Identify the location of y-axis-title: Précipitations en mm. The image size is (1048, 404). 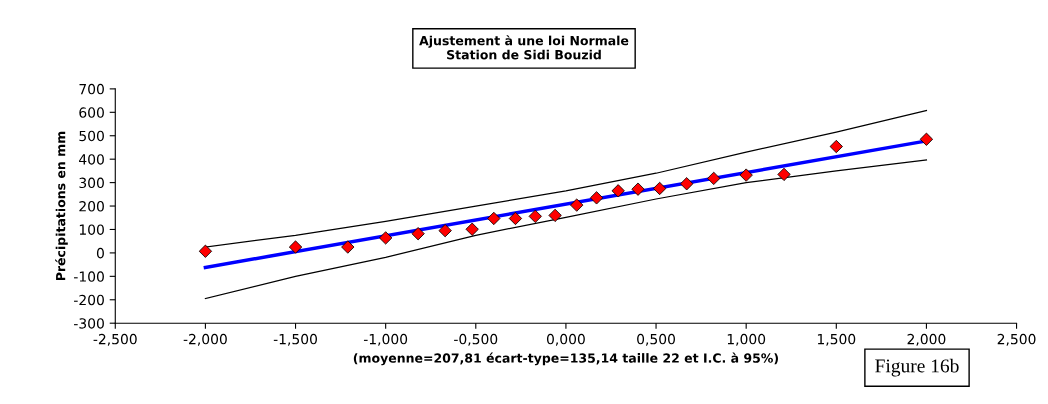
(61, 206).